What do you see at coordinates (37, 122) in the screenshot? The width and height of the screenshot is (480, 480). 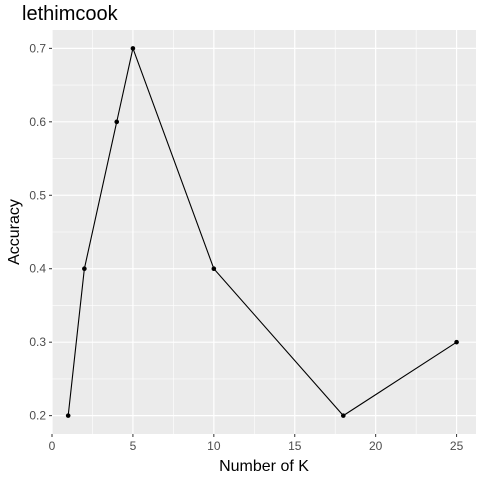 I see `y-tick-label: 0.6` at bounding box center [37, 122].